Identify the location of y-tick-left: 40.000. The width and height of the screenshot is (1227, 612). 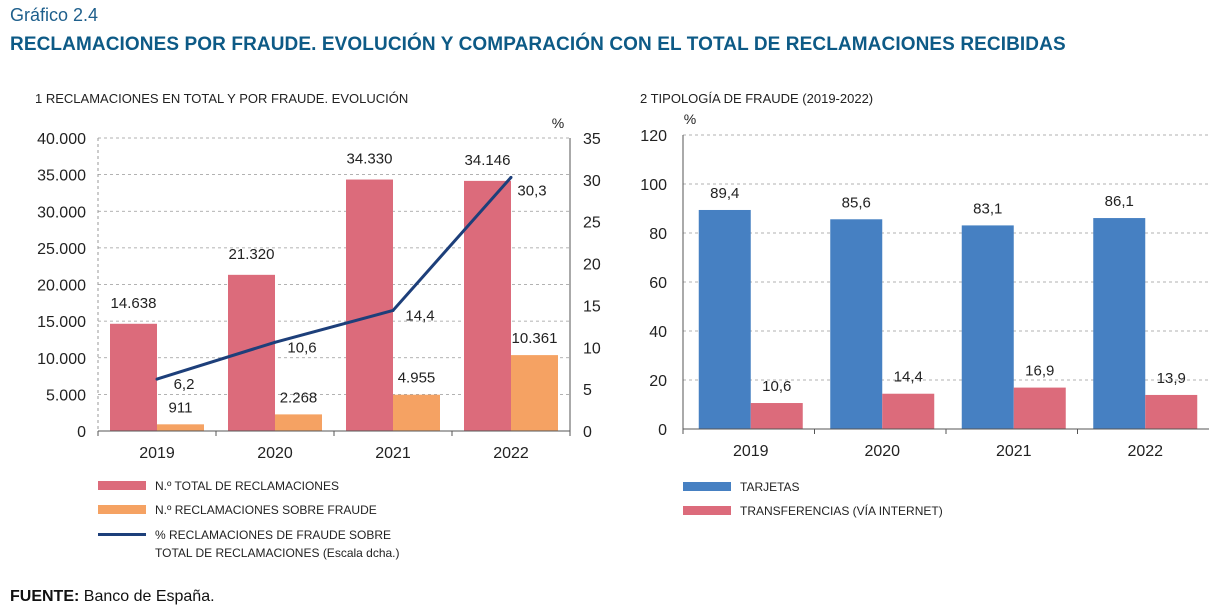
(61, 139).